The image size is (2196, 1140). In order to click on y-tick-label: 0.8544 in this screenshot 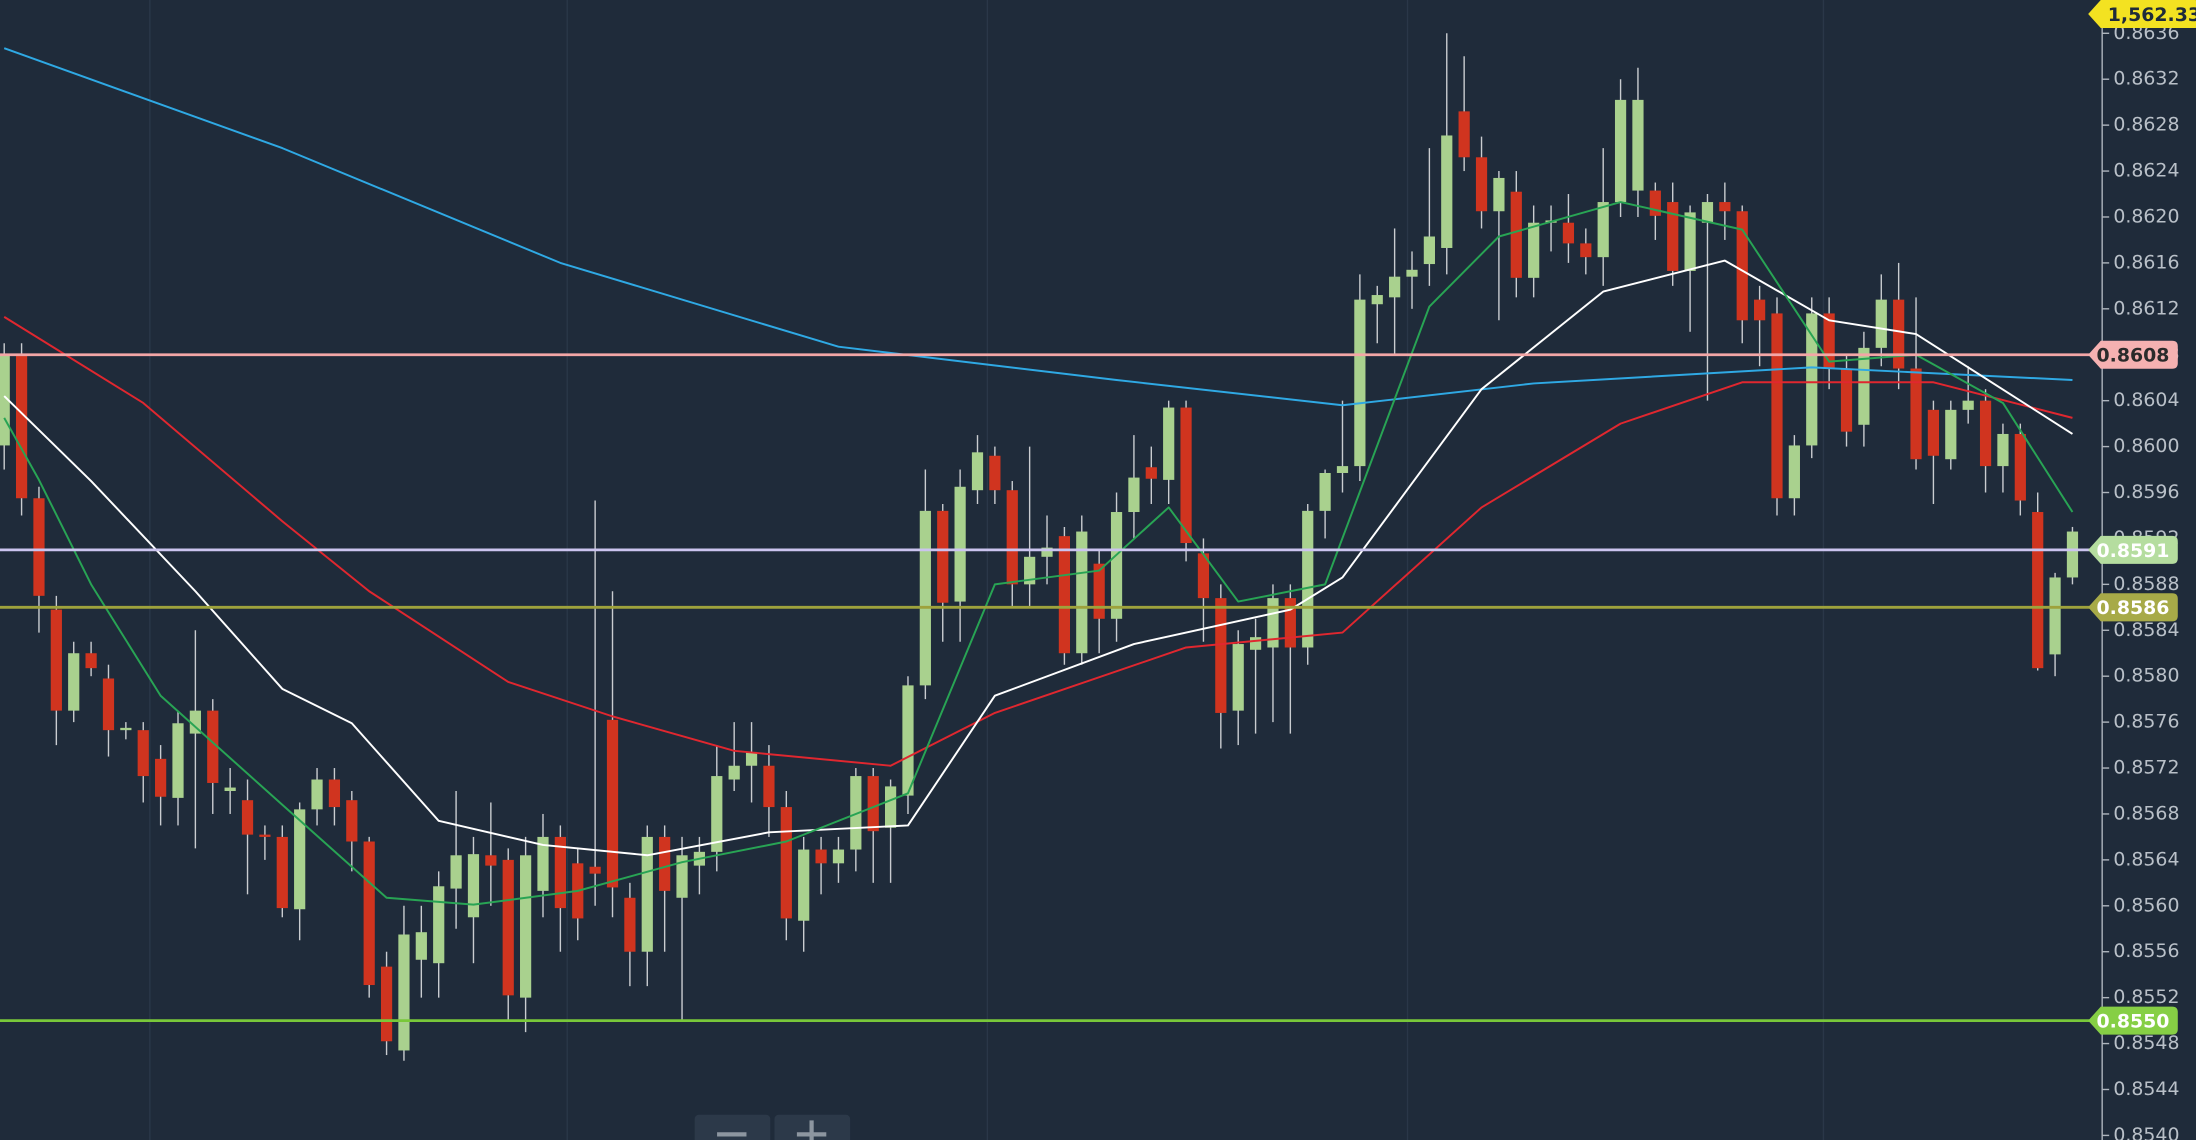, I will do `click(2146, 1089)`.